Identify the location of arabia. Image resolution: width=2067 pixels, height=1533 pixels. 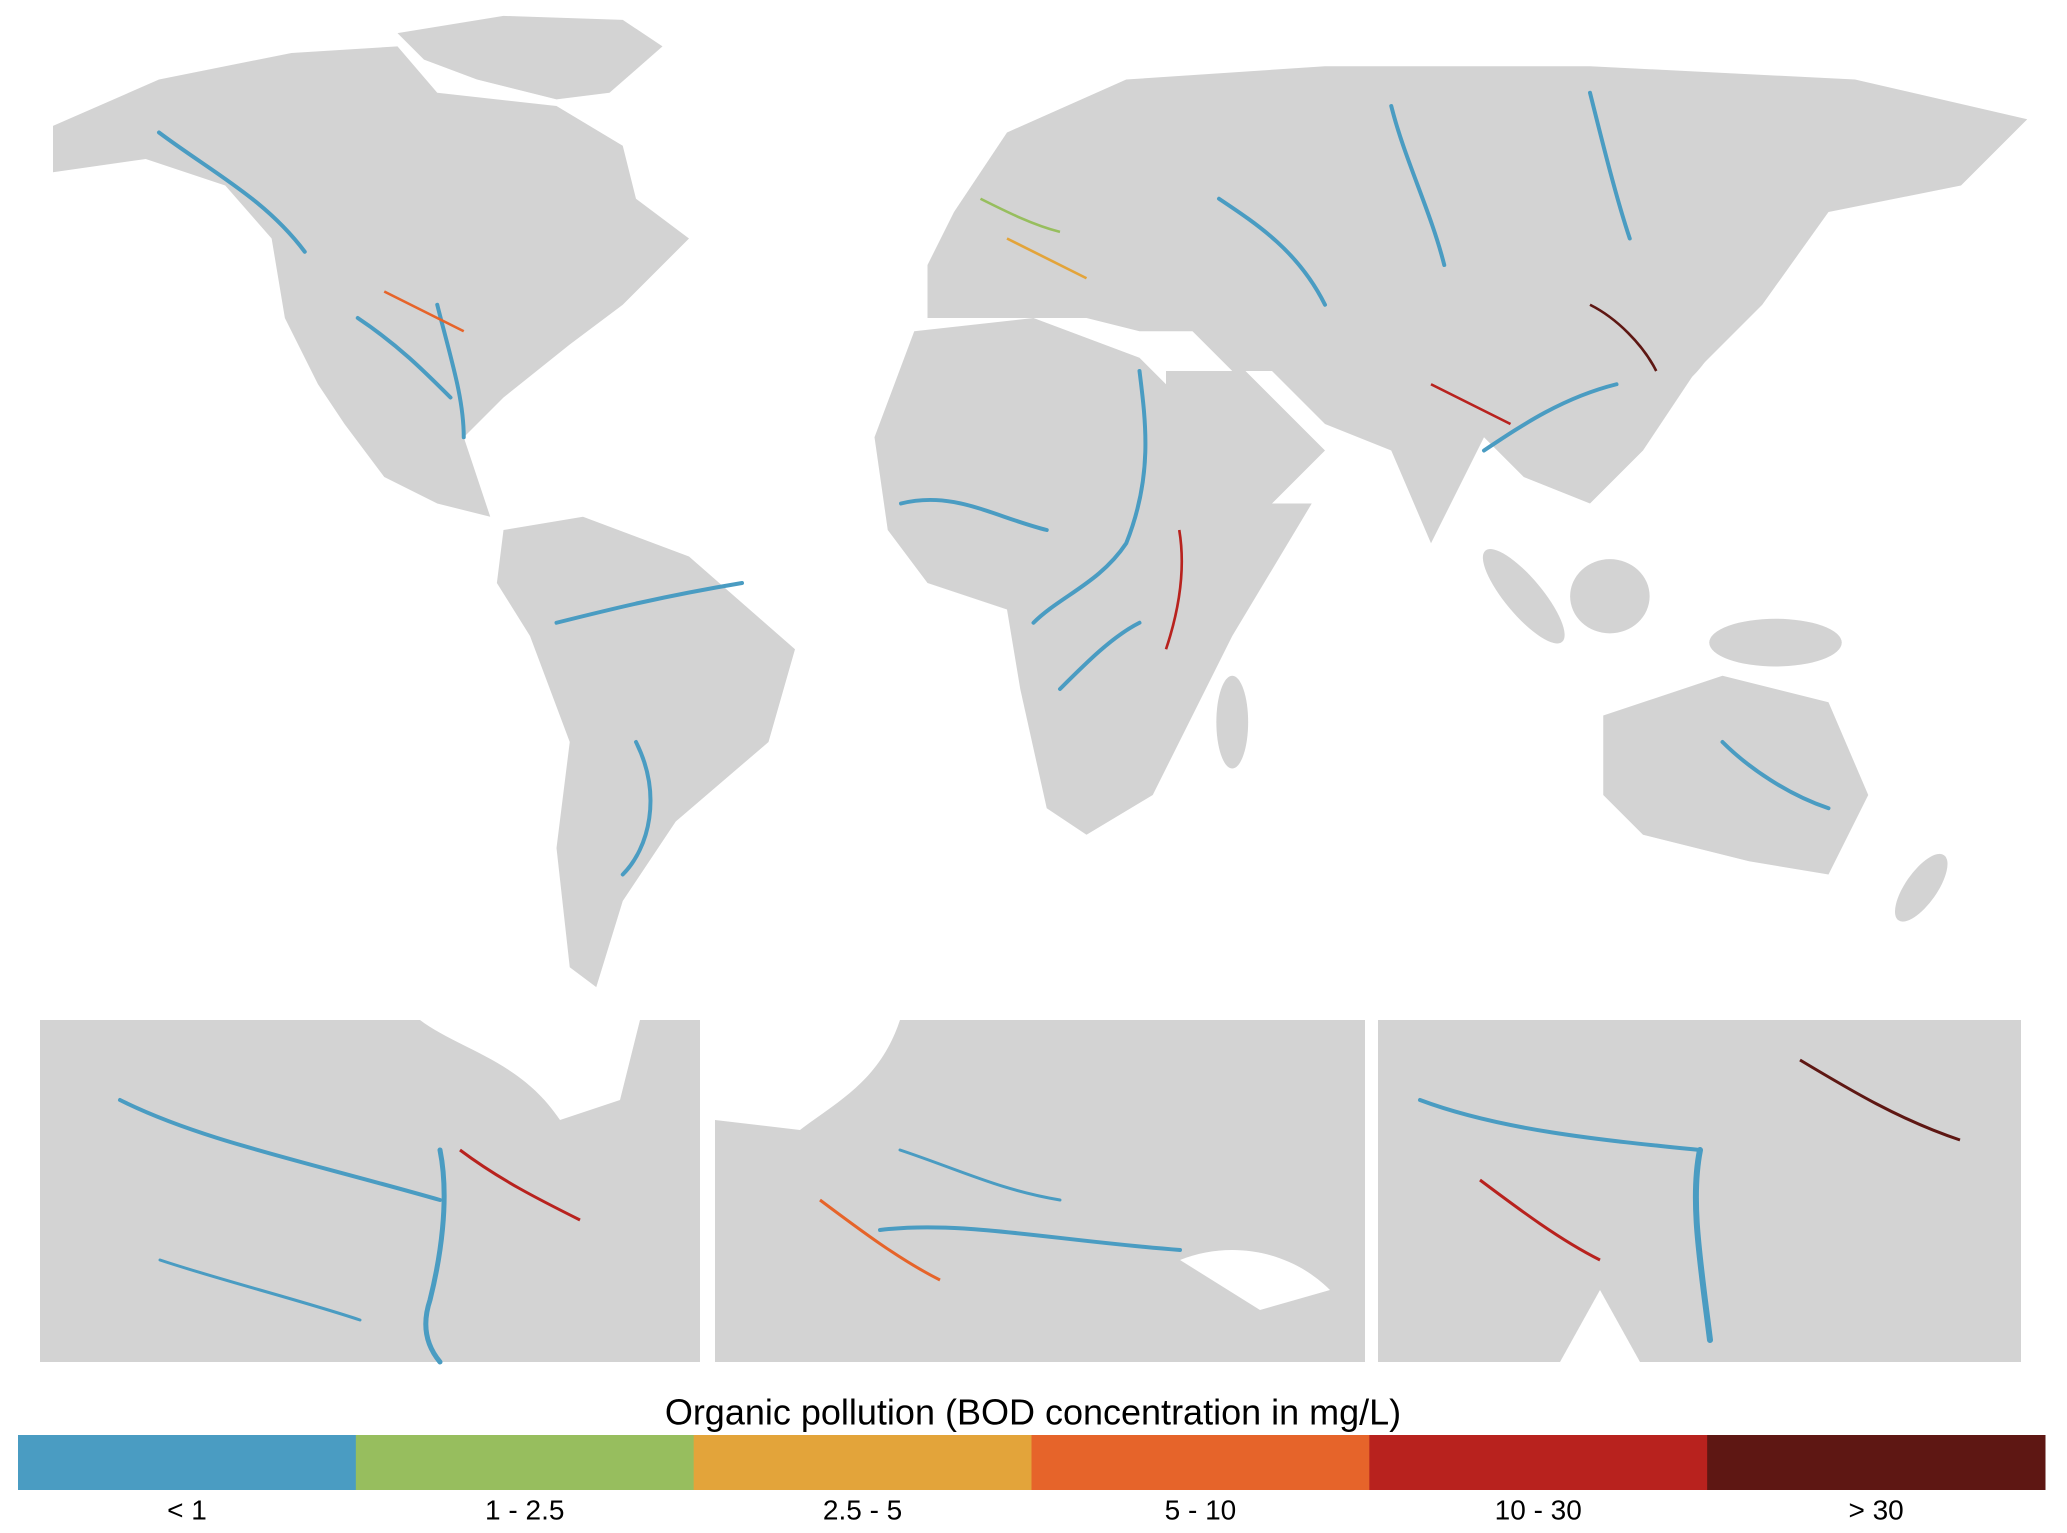
(1245, 437).